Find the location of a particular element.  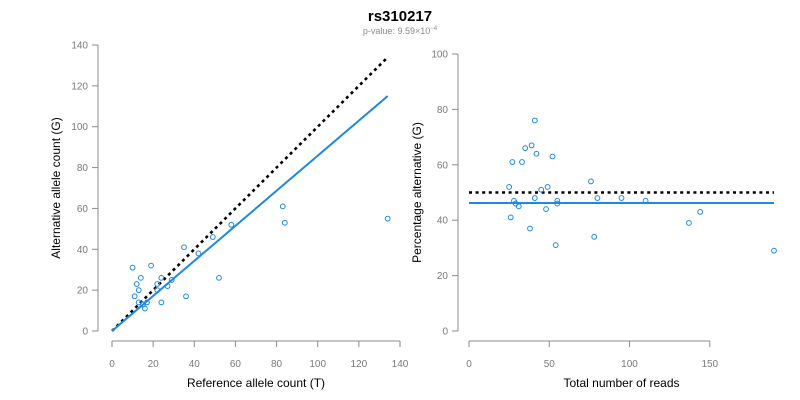

chart-title: rs310217 is located at coordinates (400, 16).